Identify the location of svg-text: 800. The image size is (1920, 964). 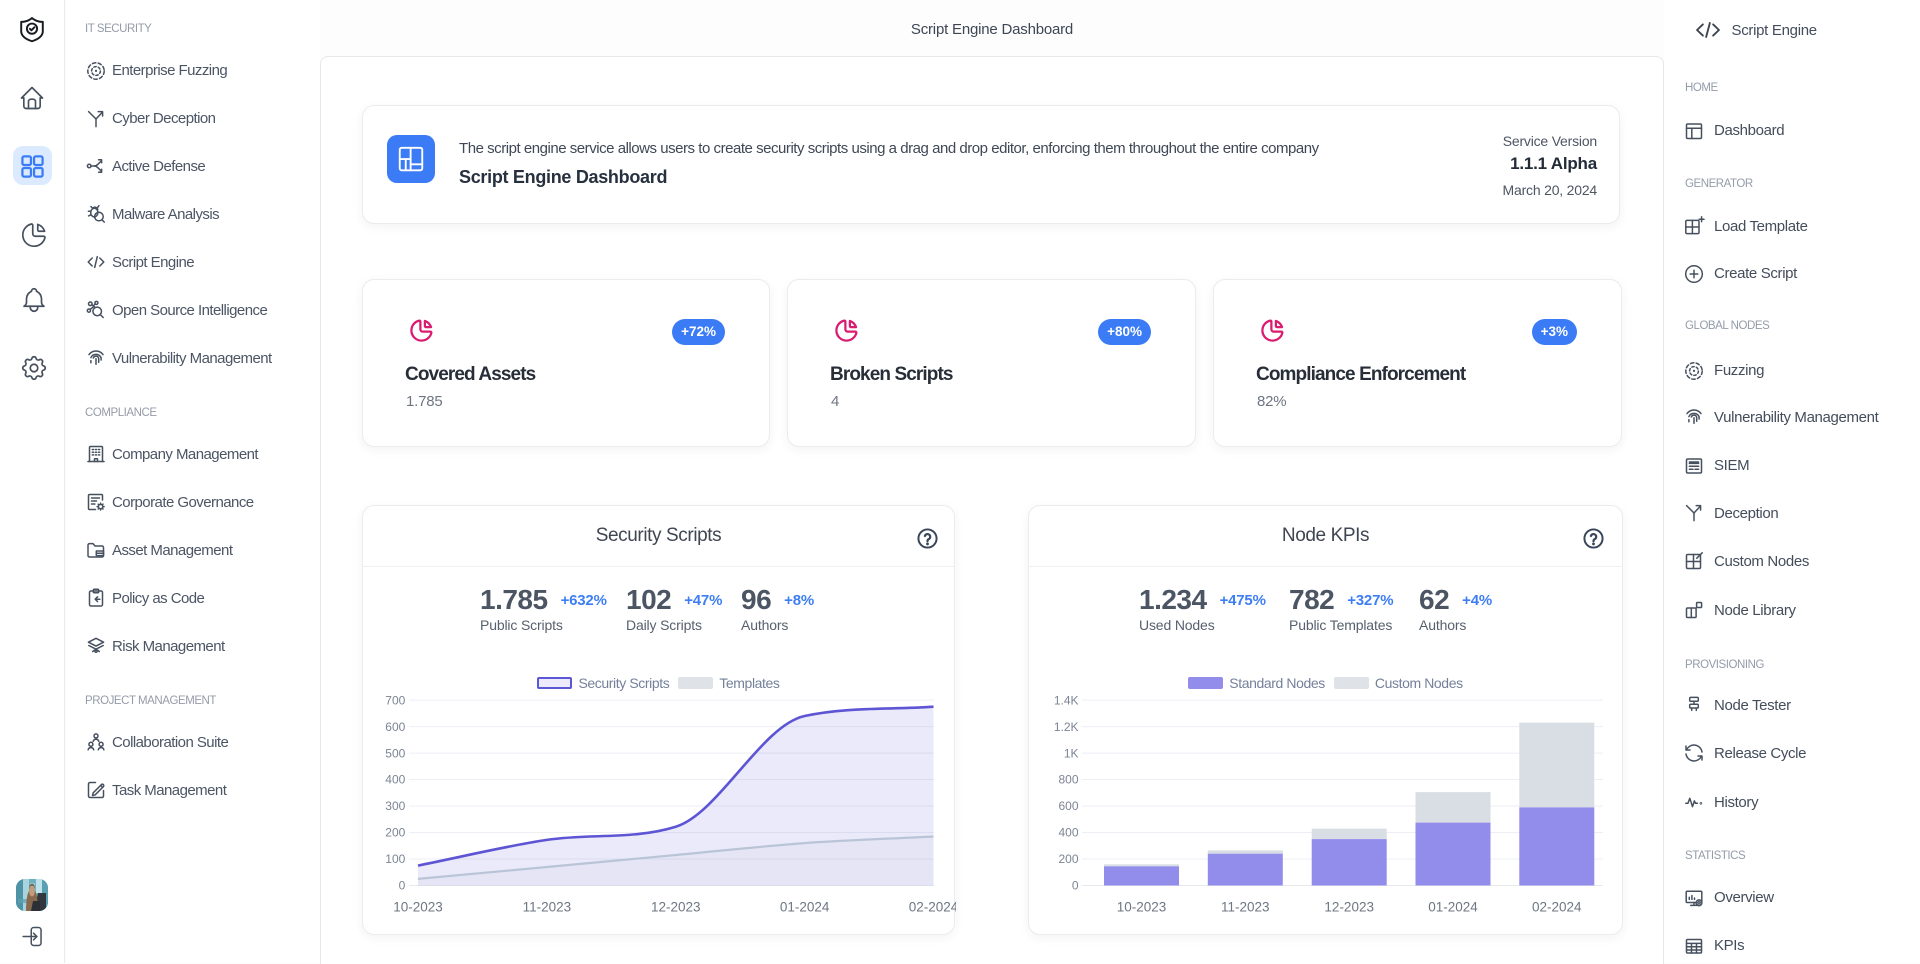
(1068, 780).